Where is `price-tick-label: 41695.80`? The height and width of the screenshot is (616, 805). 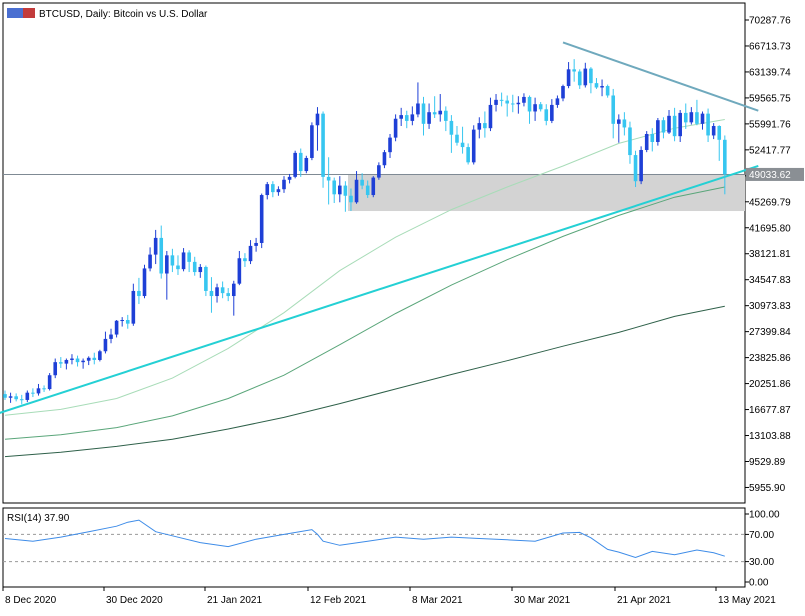
price-tick-label: 41695.80 is located at coordinates (770, 228).